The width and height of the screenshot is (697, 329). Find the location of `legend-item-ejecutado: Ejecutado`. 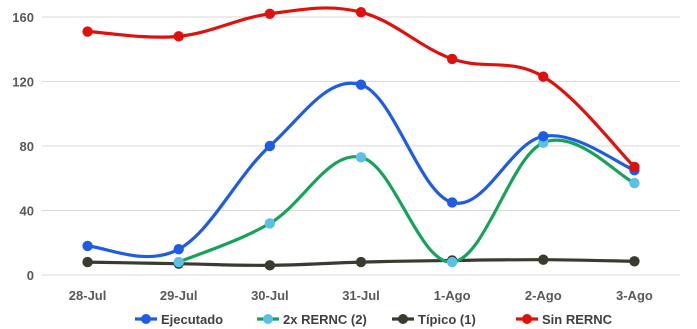

legend-item-ejecutado: Ejecutado is located at coordinates (179, 319).